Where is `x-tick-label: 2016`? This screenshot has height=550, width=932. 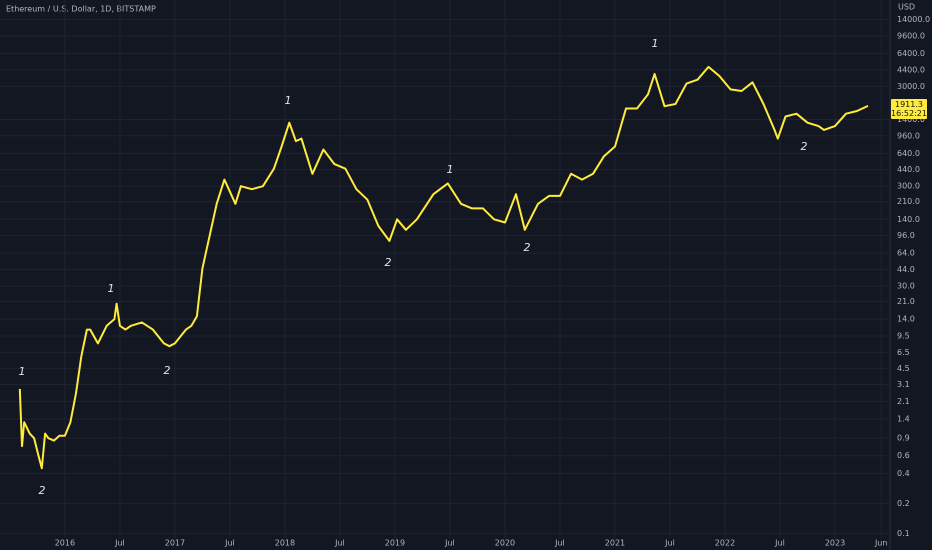 x-tick-label: 2016 is located at coordinates (65, 543).